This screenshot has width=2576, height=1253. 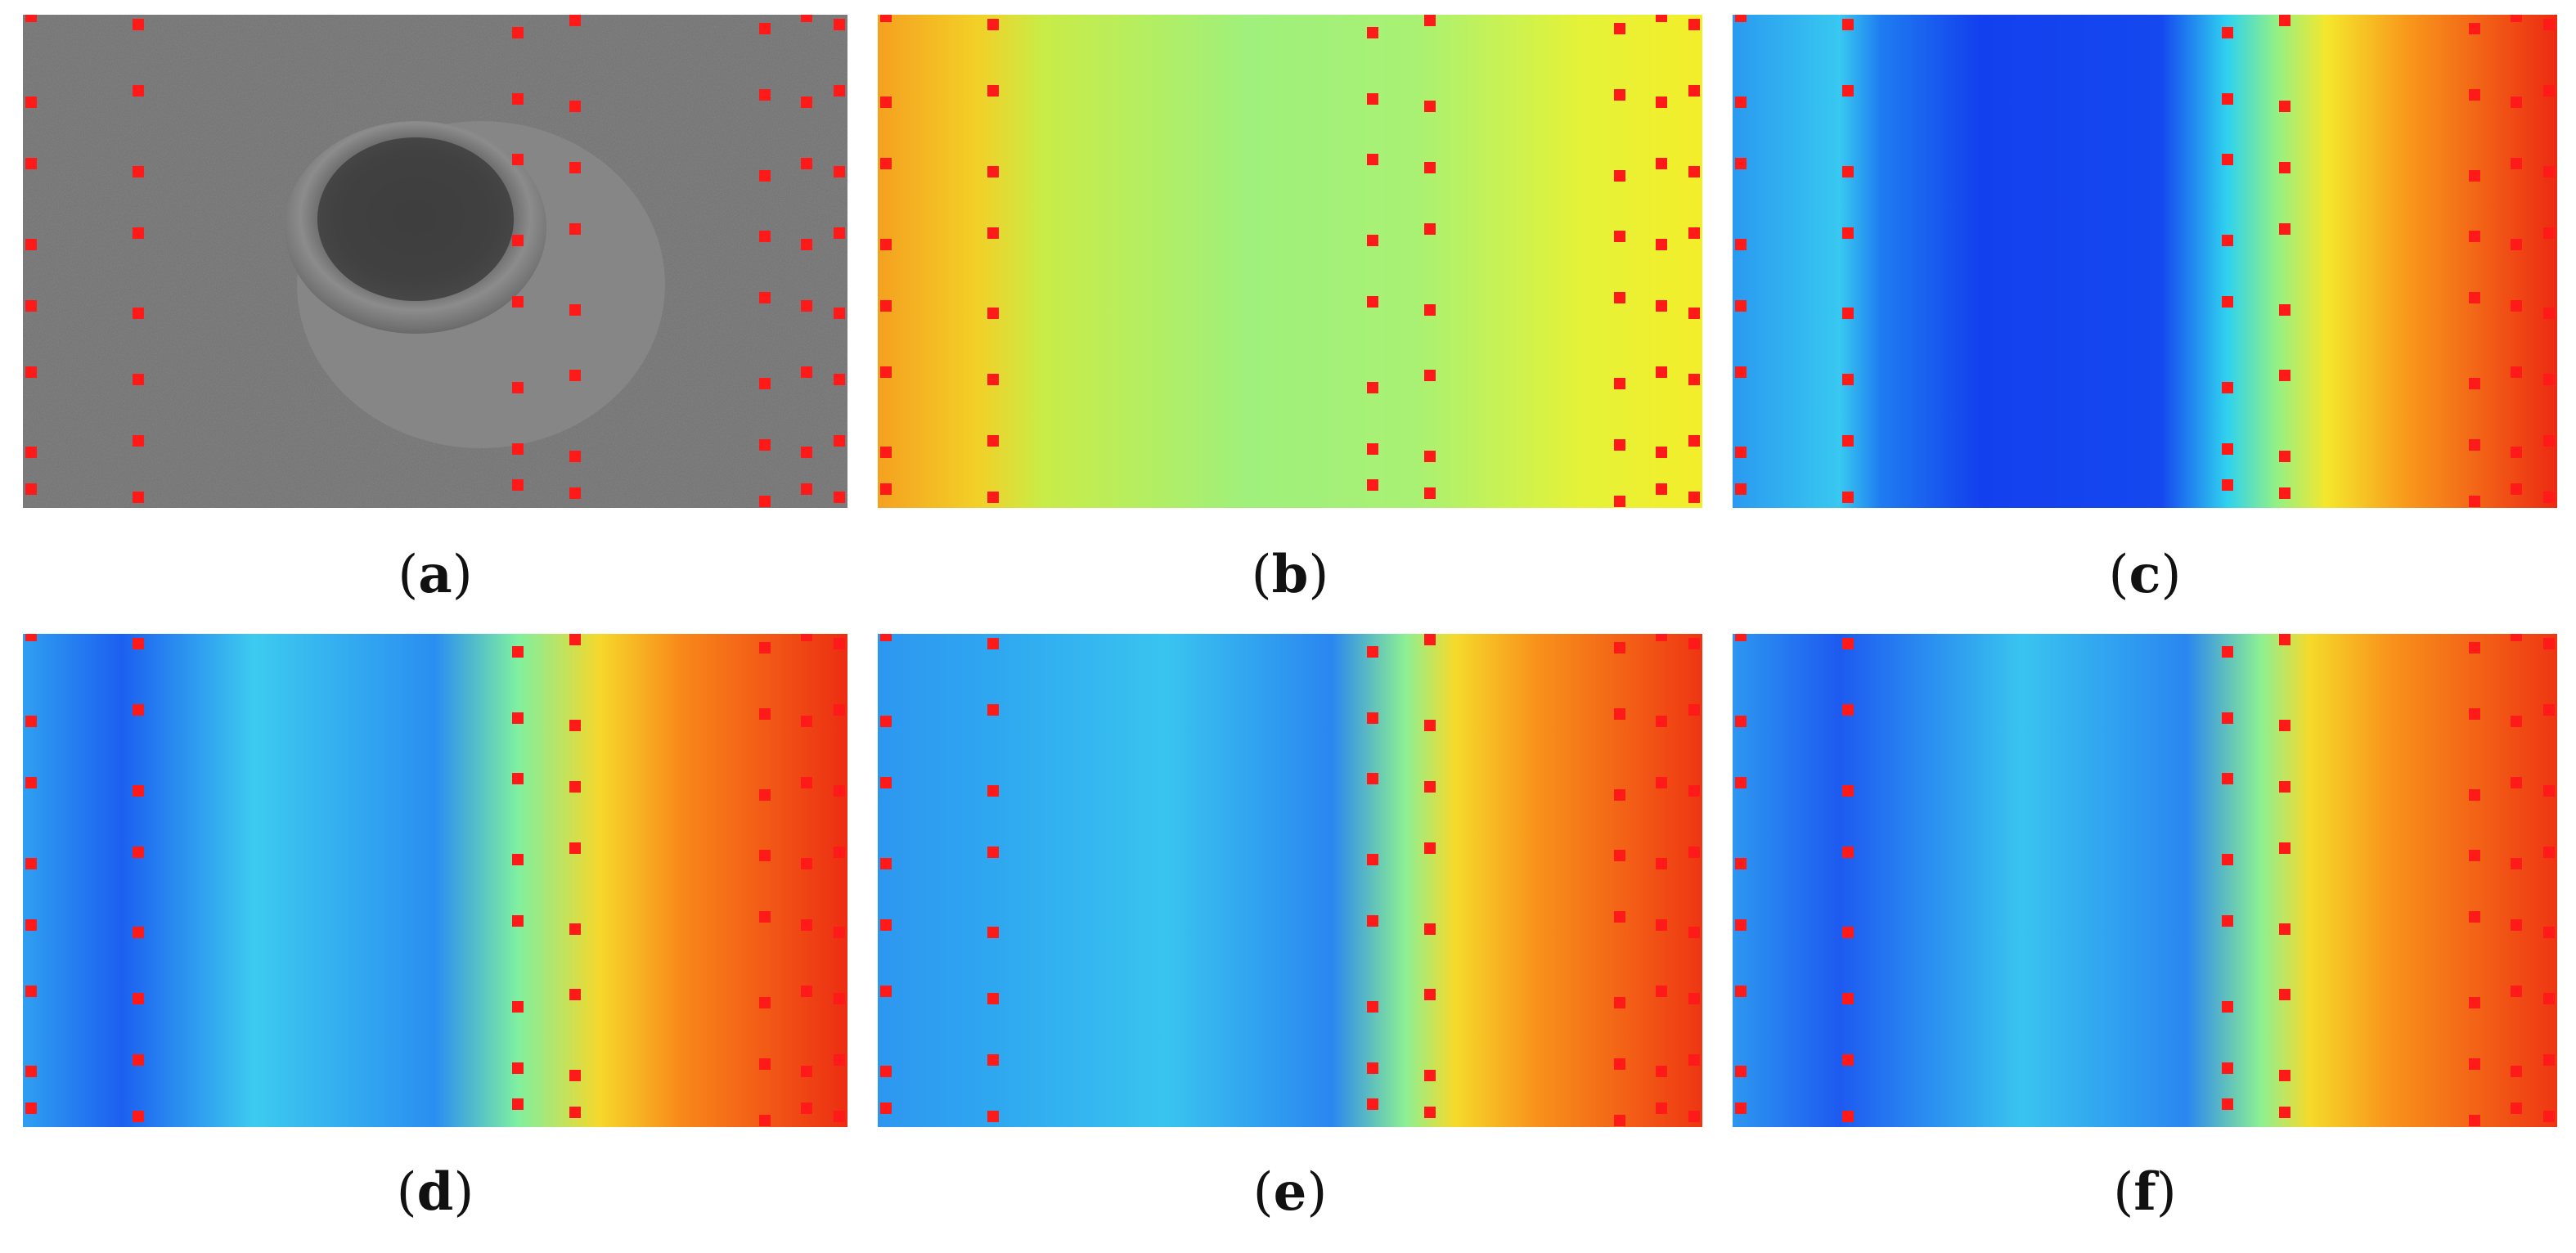 What do you see at coordinates (1290, 880) in the screenshot?
I see `panel-e` at bounding box center [1290, 880].